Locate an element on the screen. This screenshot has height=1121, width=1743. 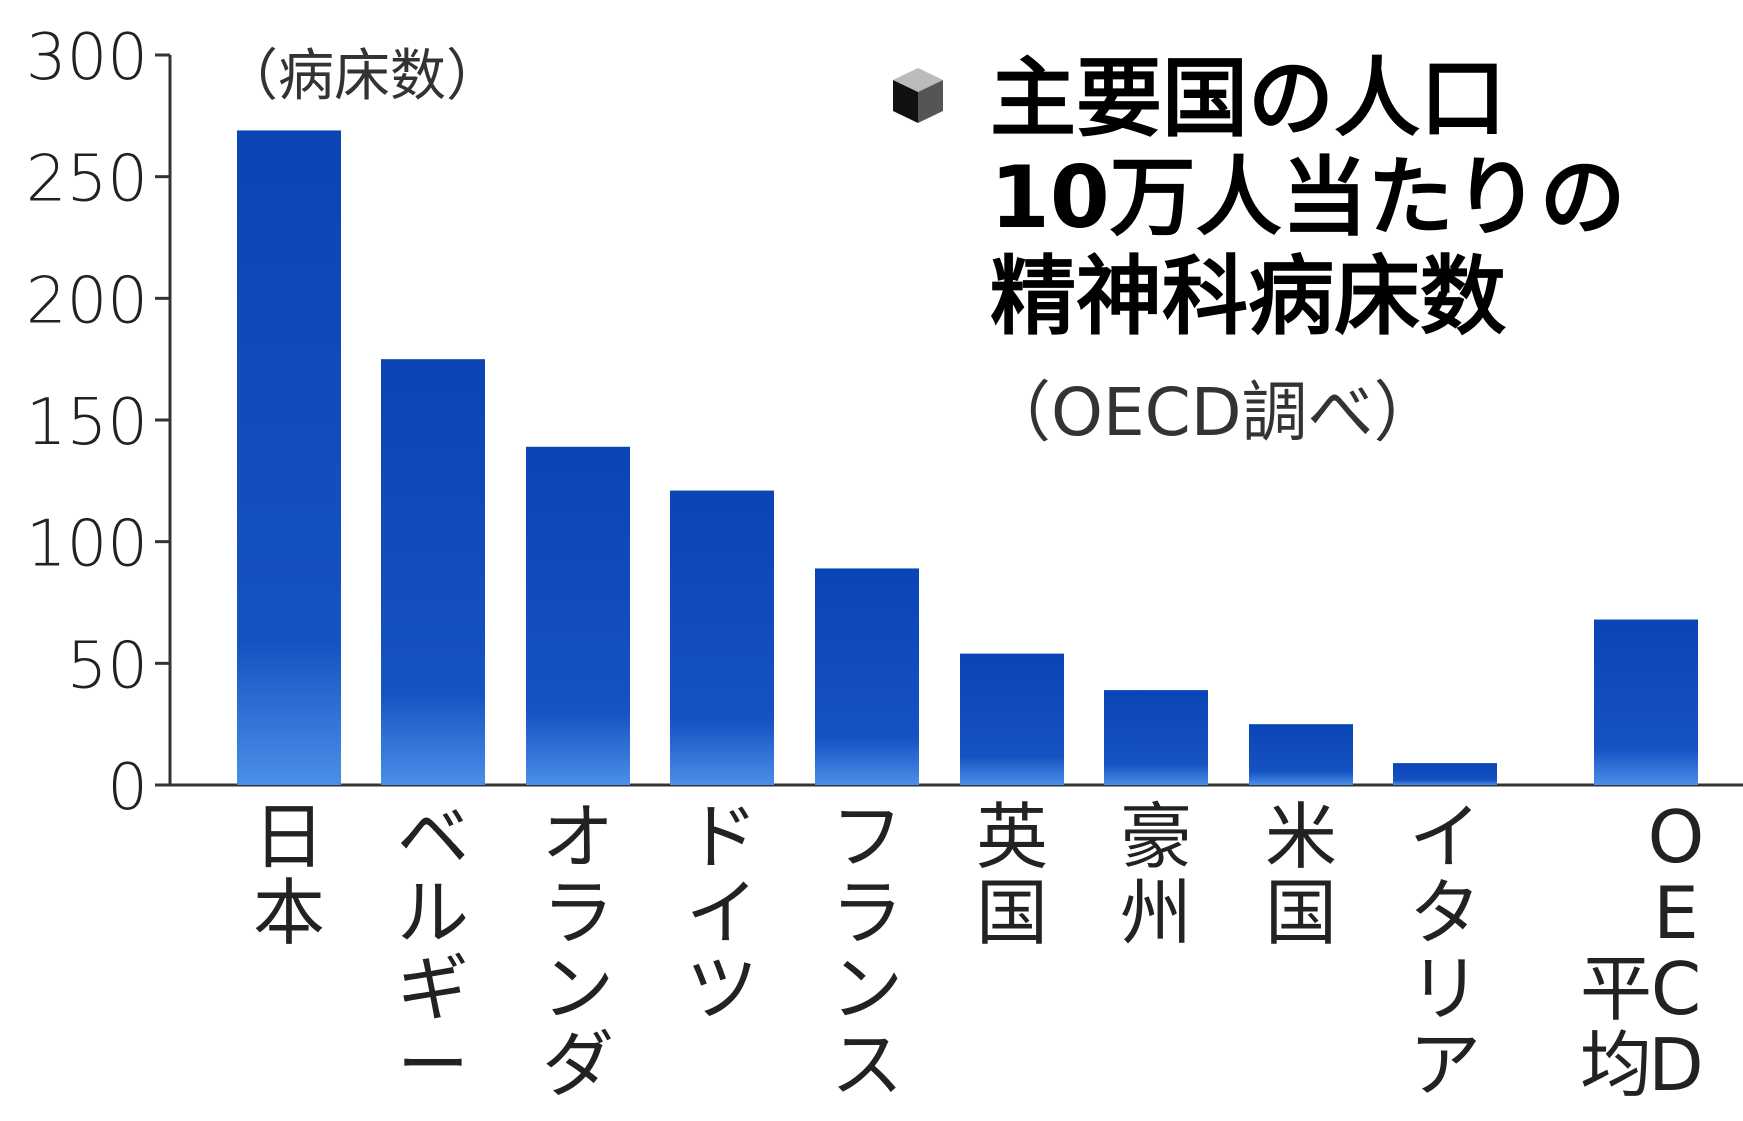
category-label-char: リ is located at coordinates (1445, 989).